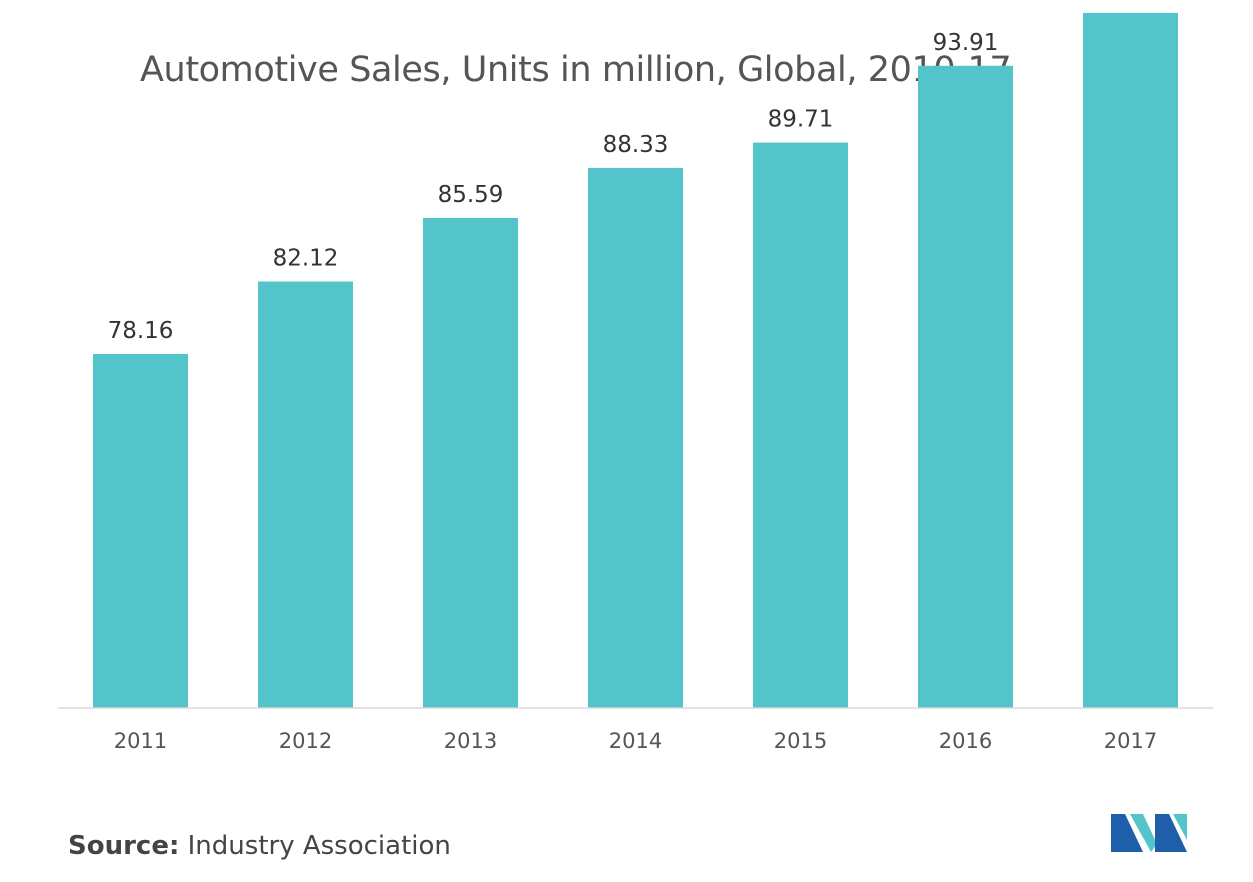 The width and height of the screenshot is (1253, 882). Describe the element at coordinates (124, 846) in the screenshot. I see `source-label: Source:` at that location.